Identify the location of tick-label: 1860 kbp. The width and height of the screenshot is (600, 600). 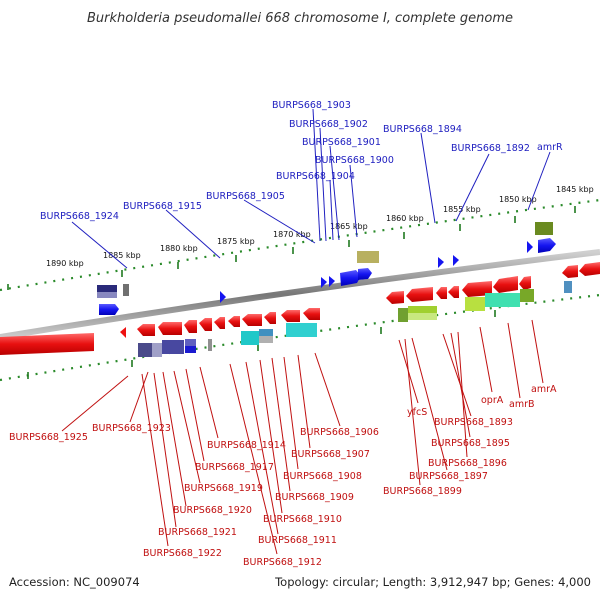
(405, 218).